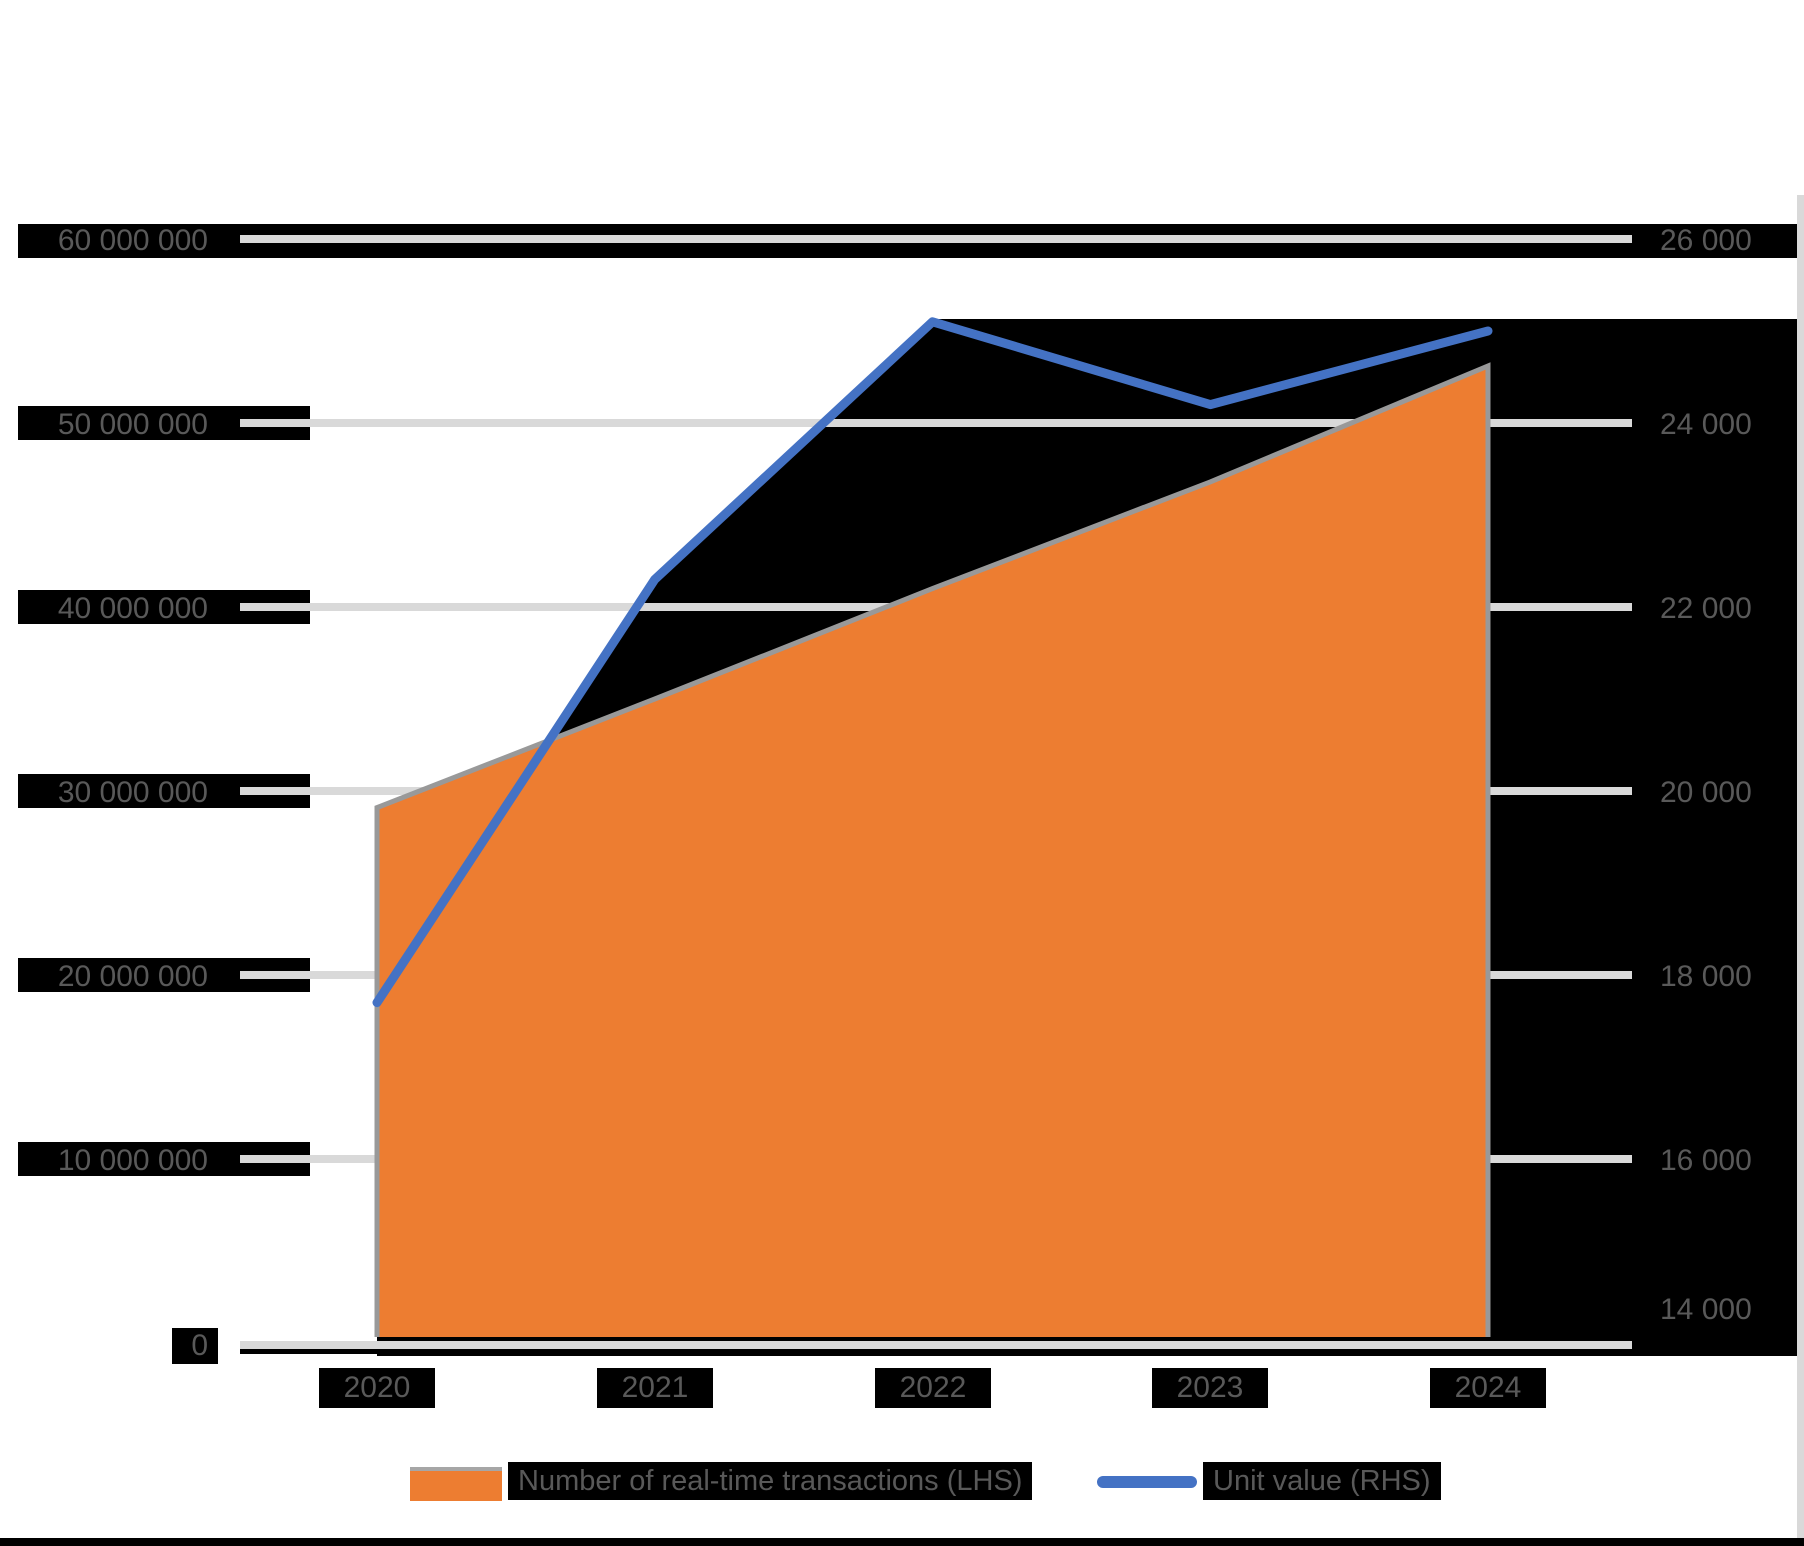  What do you see at coordinates (1706, 424) in the screenshot?
I see `right-axis-tick-label: 24 000` at bounding box center [1706, 424].